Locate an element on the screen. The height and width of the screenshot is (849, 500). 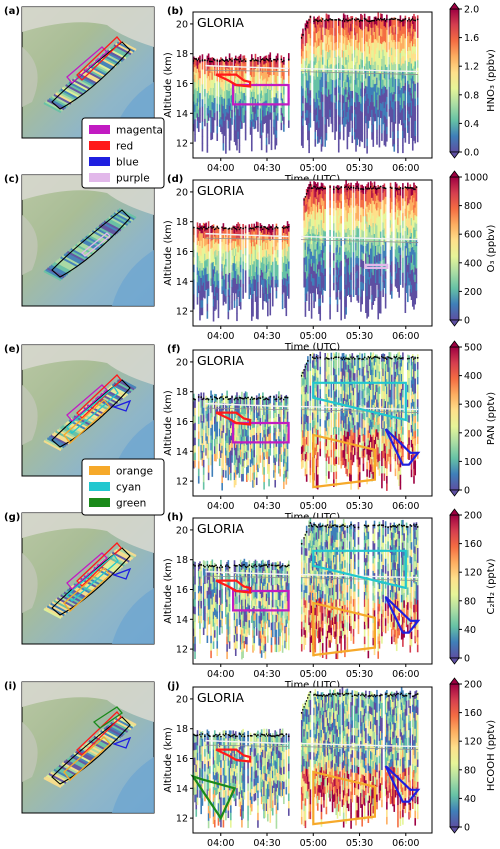
x-tick-label: 05:00 is located at coordinates (313, 168).